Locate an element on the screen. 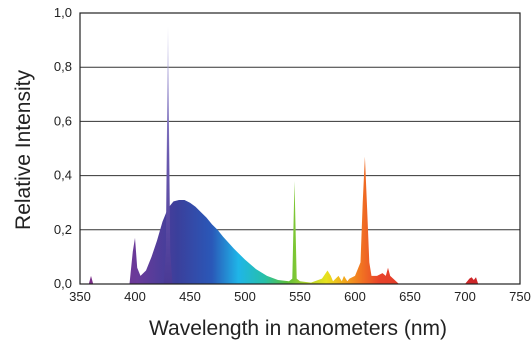 This screenshot has width=531, height=340. x-tick-label: 550 is located at coordinates (300, 296).